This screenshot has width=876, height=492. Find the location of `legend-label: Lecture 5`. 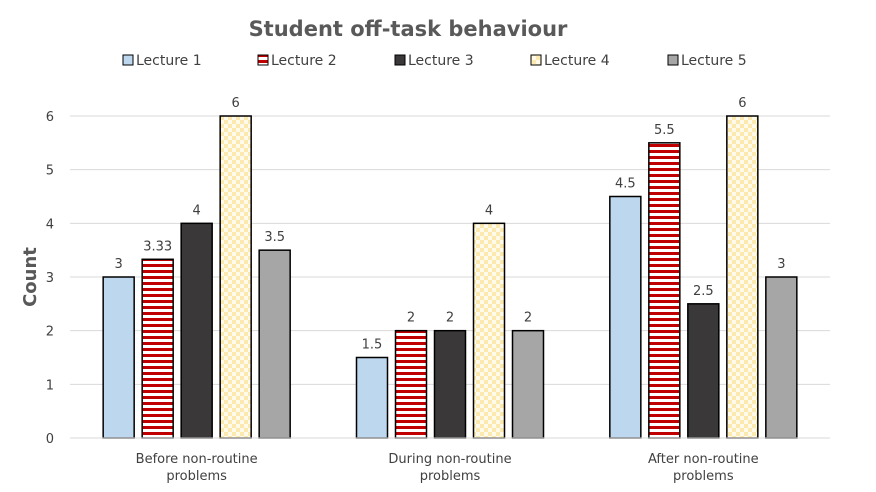

legend-label: Lecture 5 is located at coordinates (714, 61).